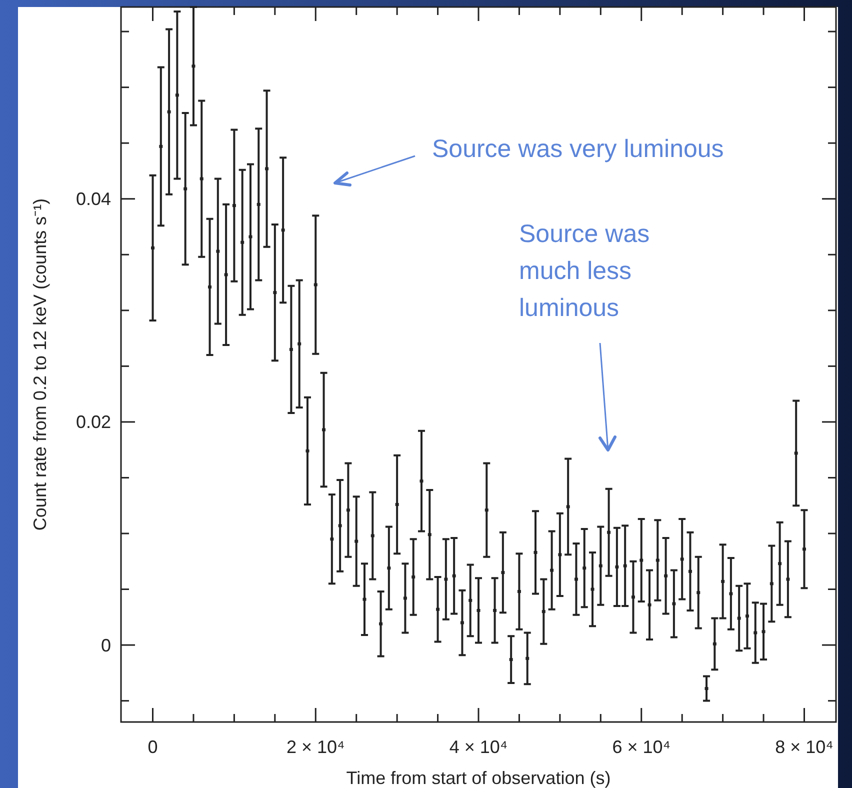  Describe the element at coordinates (40, 364) in the screenshot. I see `y-axis-title: Count rate from 0.2 to 12 keV (counts s⁻¹)` at that location.